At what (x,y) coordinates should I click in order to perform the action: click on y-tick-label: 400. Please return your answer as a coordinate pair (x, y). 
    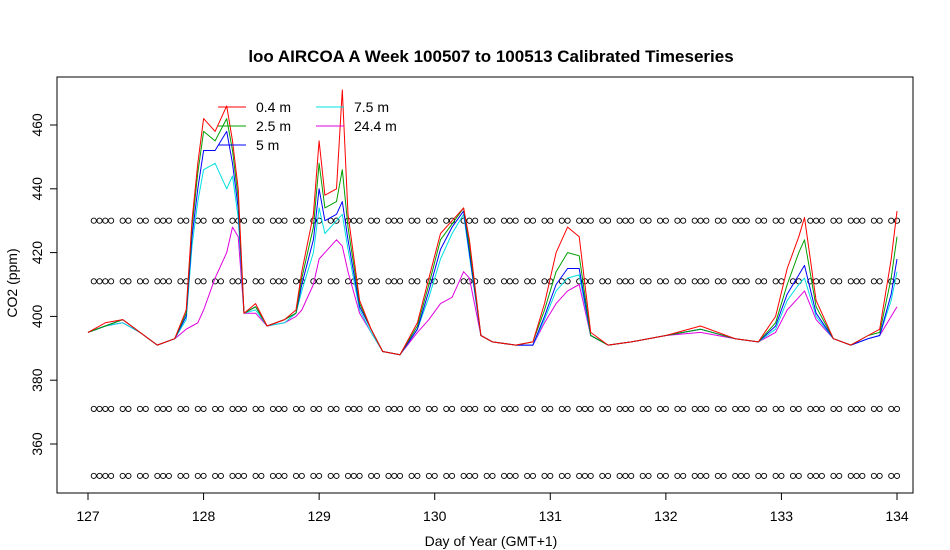
    Looking at the image, I should click on (37, 317).